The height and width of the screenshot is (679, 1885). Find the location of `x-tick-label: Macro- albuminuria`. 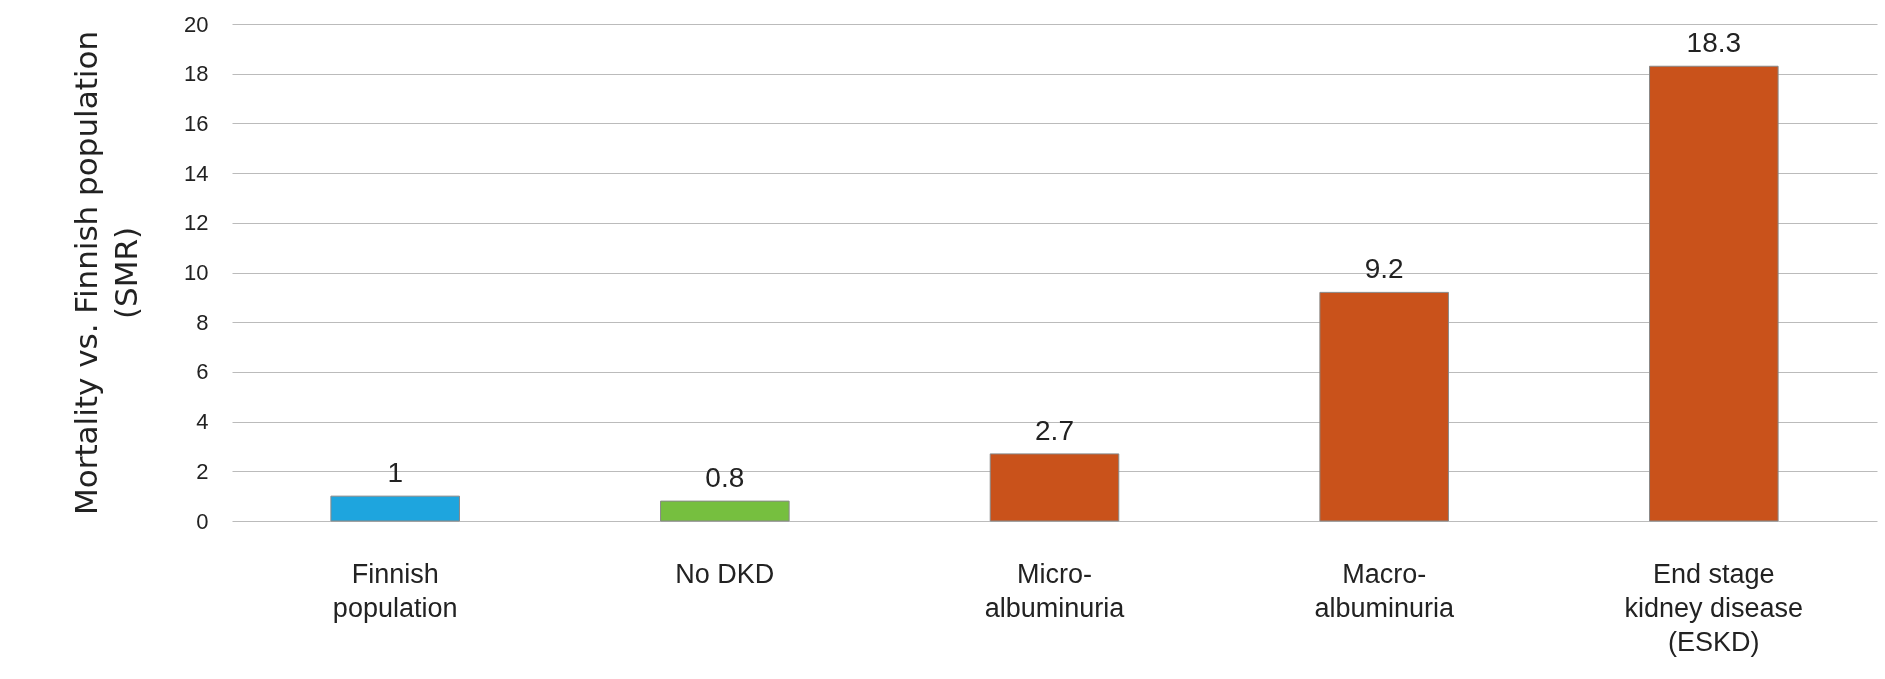

x-tick-label: Macro- albuminuria is located at coordinates (1384, 590).